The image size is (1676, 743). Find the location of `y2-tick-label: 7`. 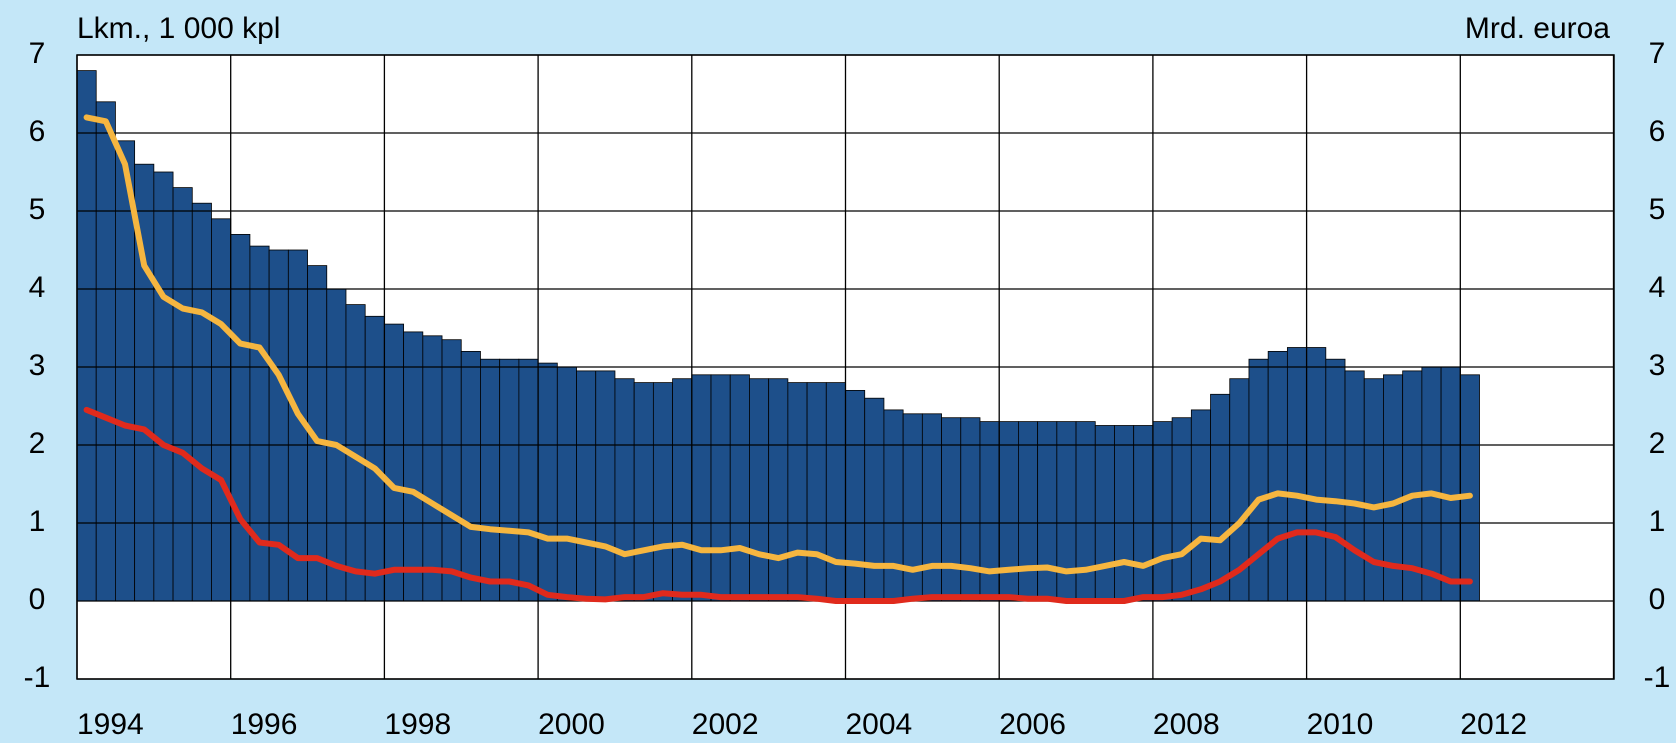

y2-tick-label: 7 is located at coordinates (1657, 53).